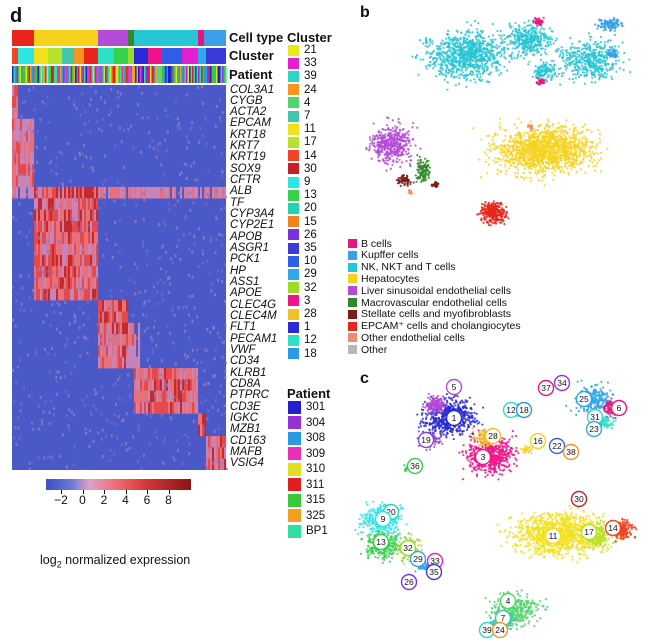  What do you see at coordinates (126, 560) in the screenshot?
I see `colorbar-label-suffix: normalized expression` at bounding box center [126, 560].